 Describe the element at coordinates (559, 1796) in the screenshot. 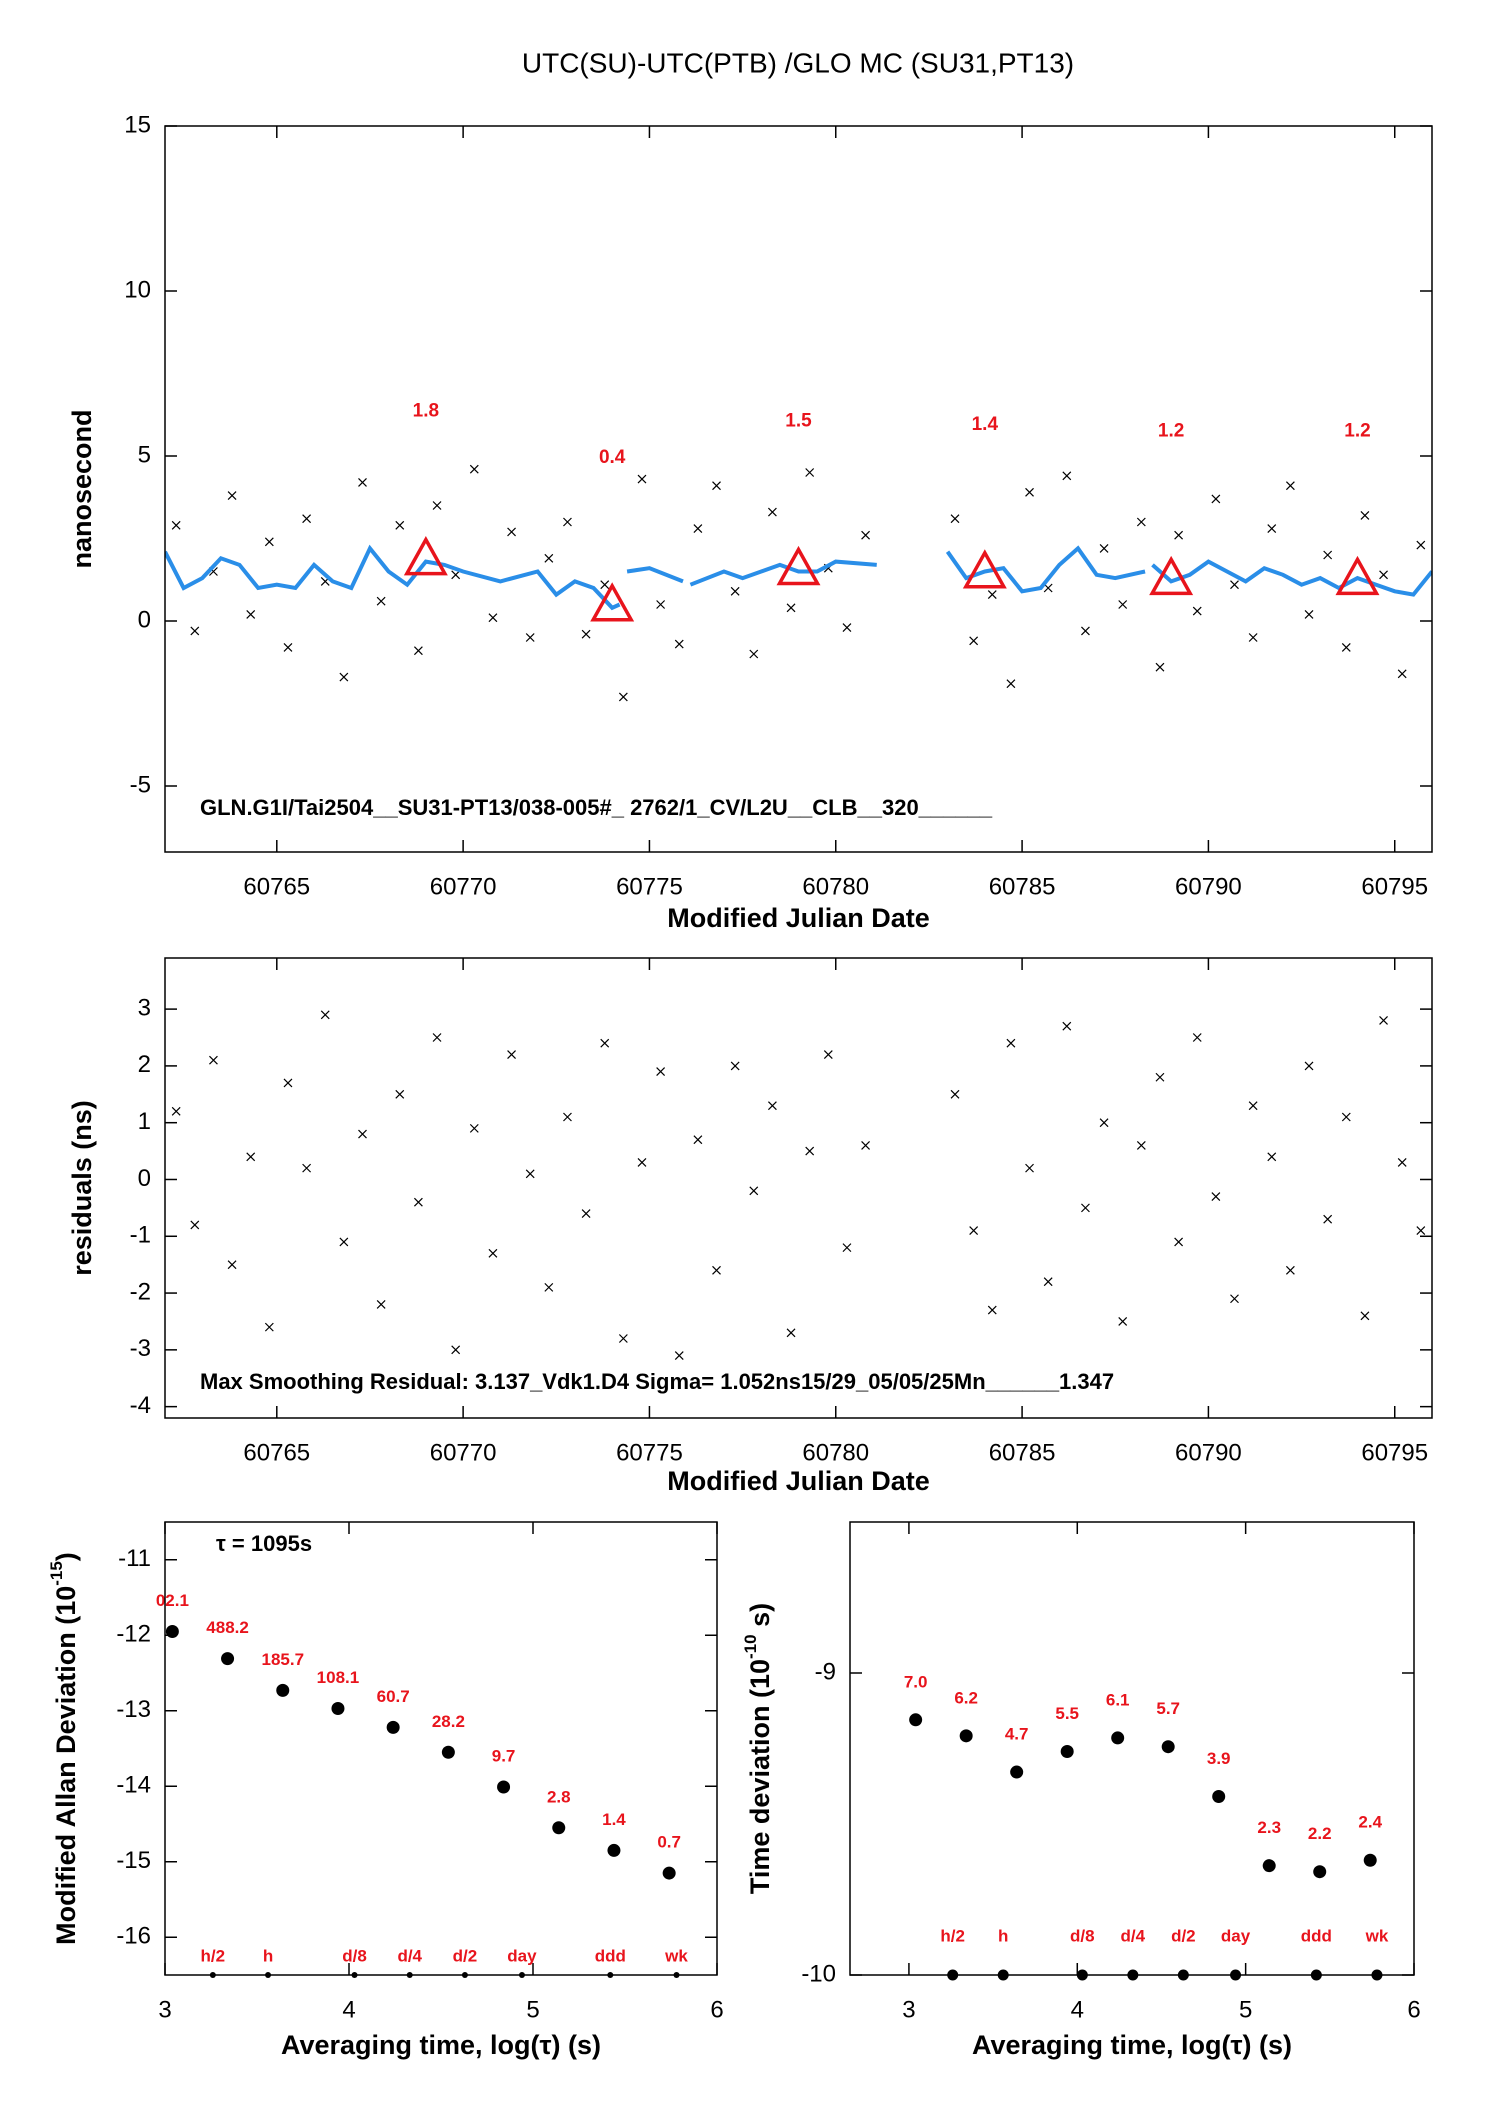

I see `point-label: 2.8` at that location.